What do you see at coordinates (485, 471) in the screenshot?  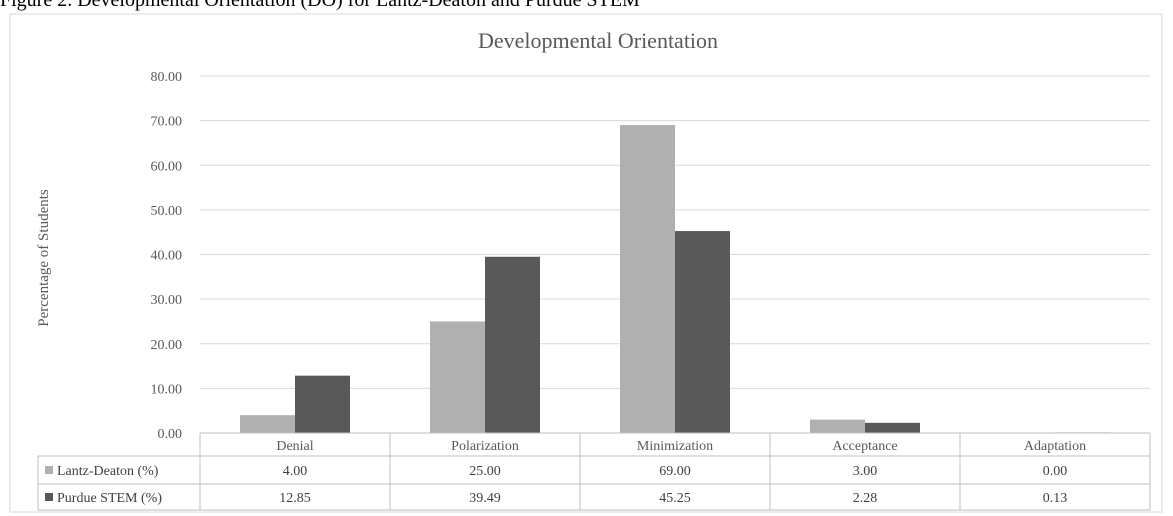 I see `data-table-value: 25.00` at bounding box center [485, 471].